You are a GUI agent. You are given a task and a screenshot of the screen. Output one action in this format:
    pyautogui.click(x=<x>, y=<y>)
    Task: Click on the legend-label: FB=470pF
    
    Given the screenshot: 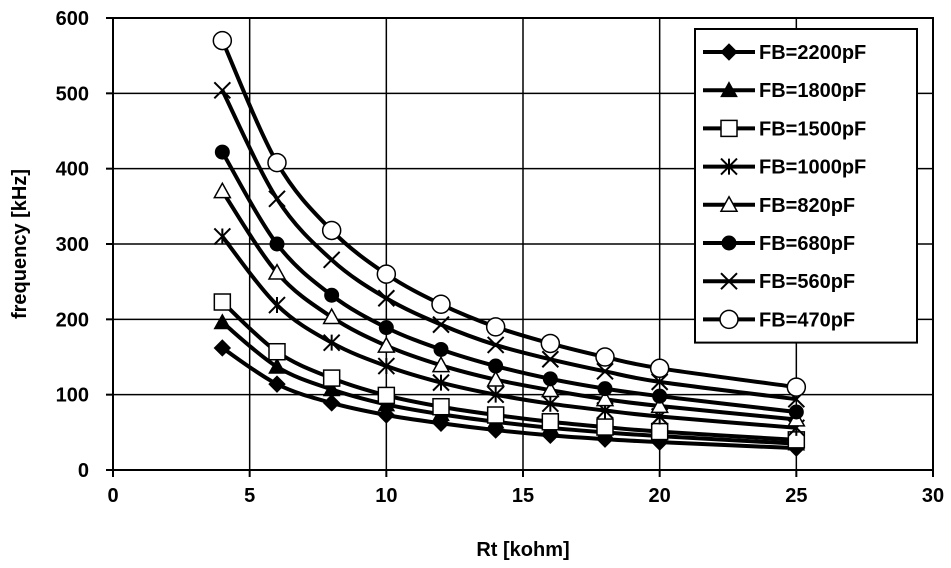 What is the action you would take?
    pyautogui.click(x=807, y=320)
    